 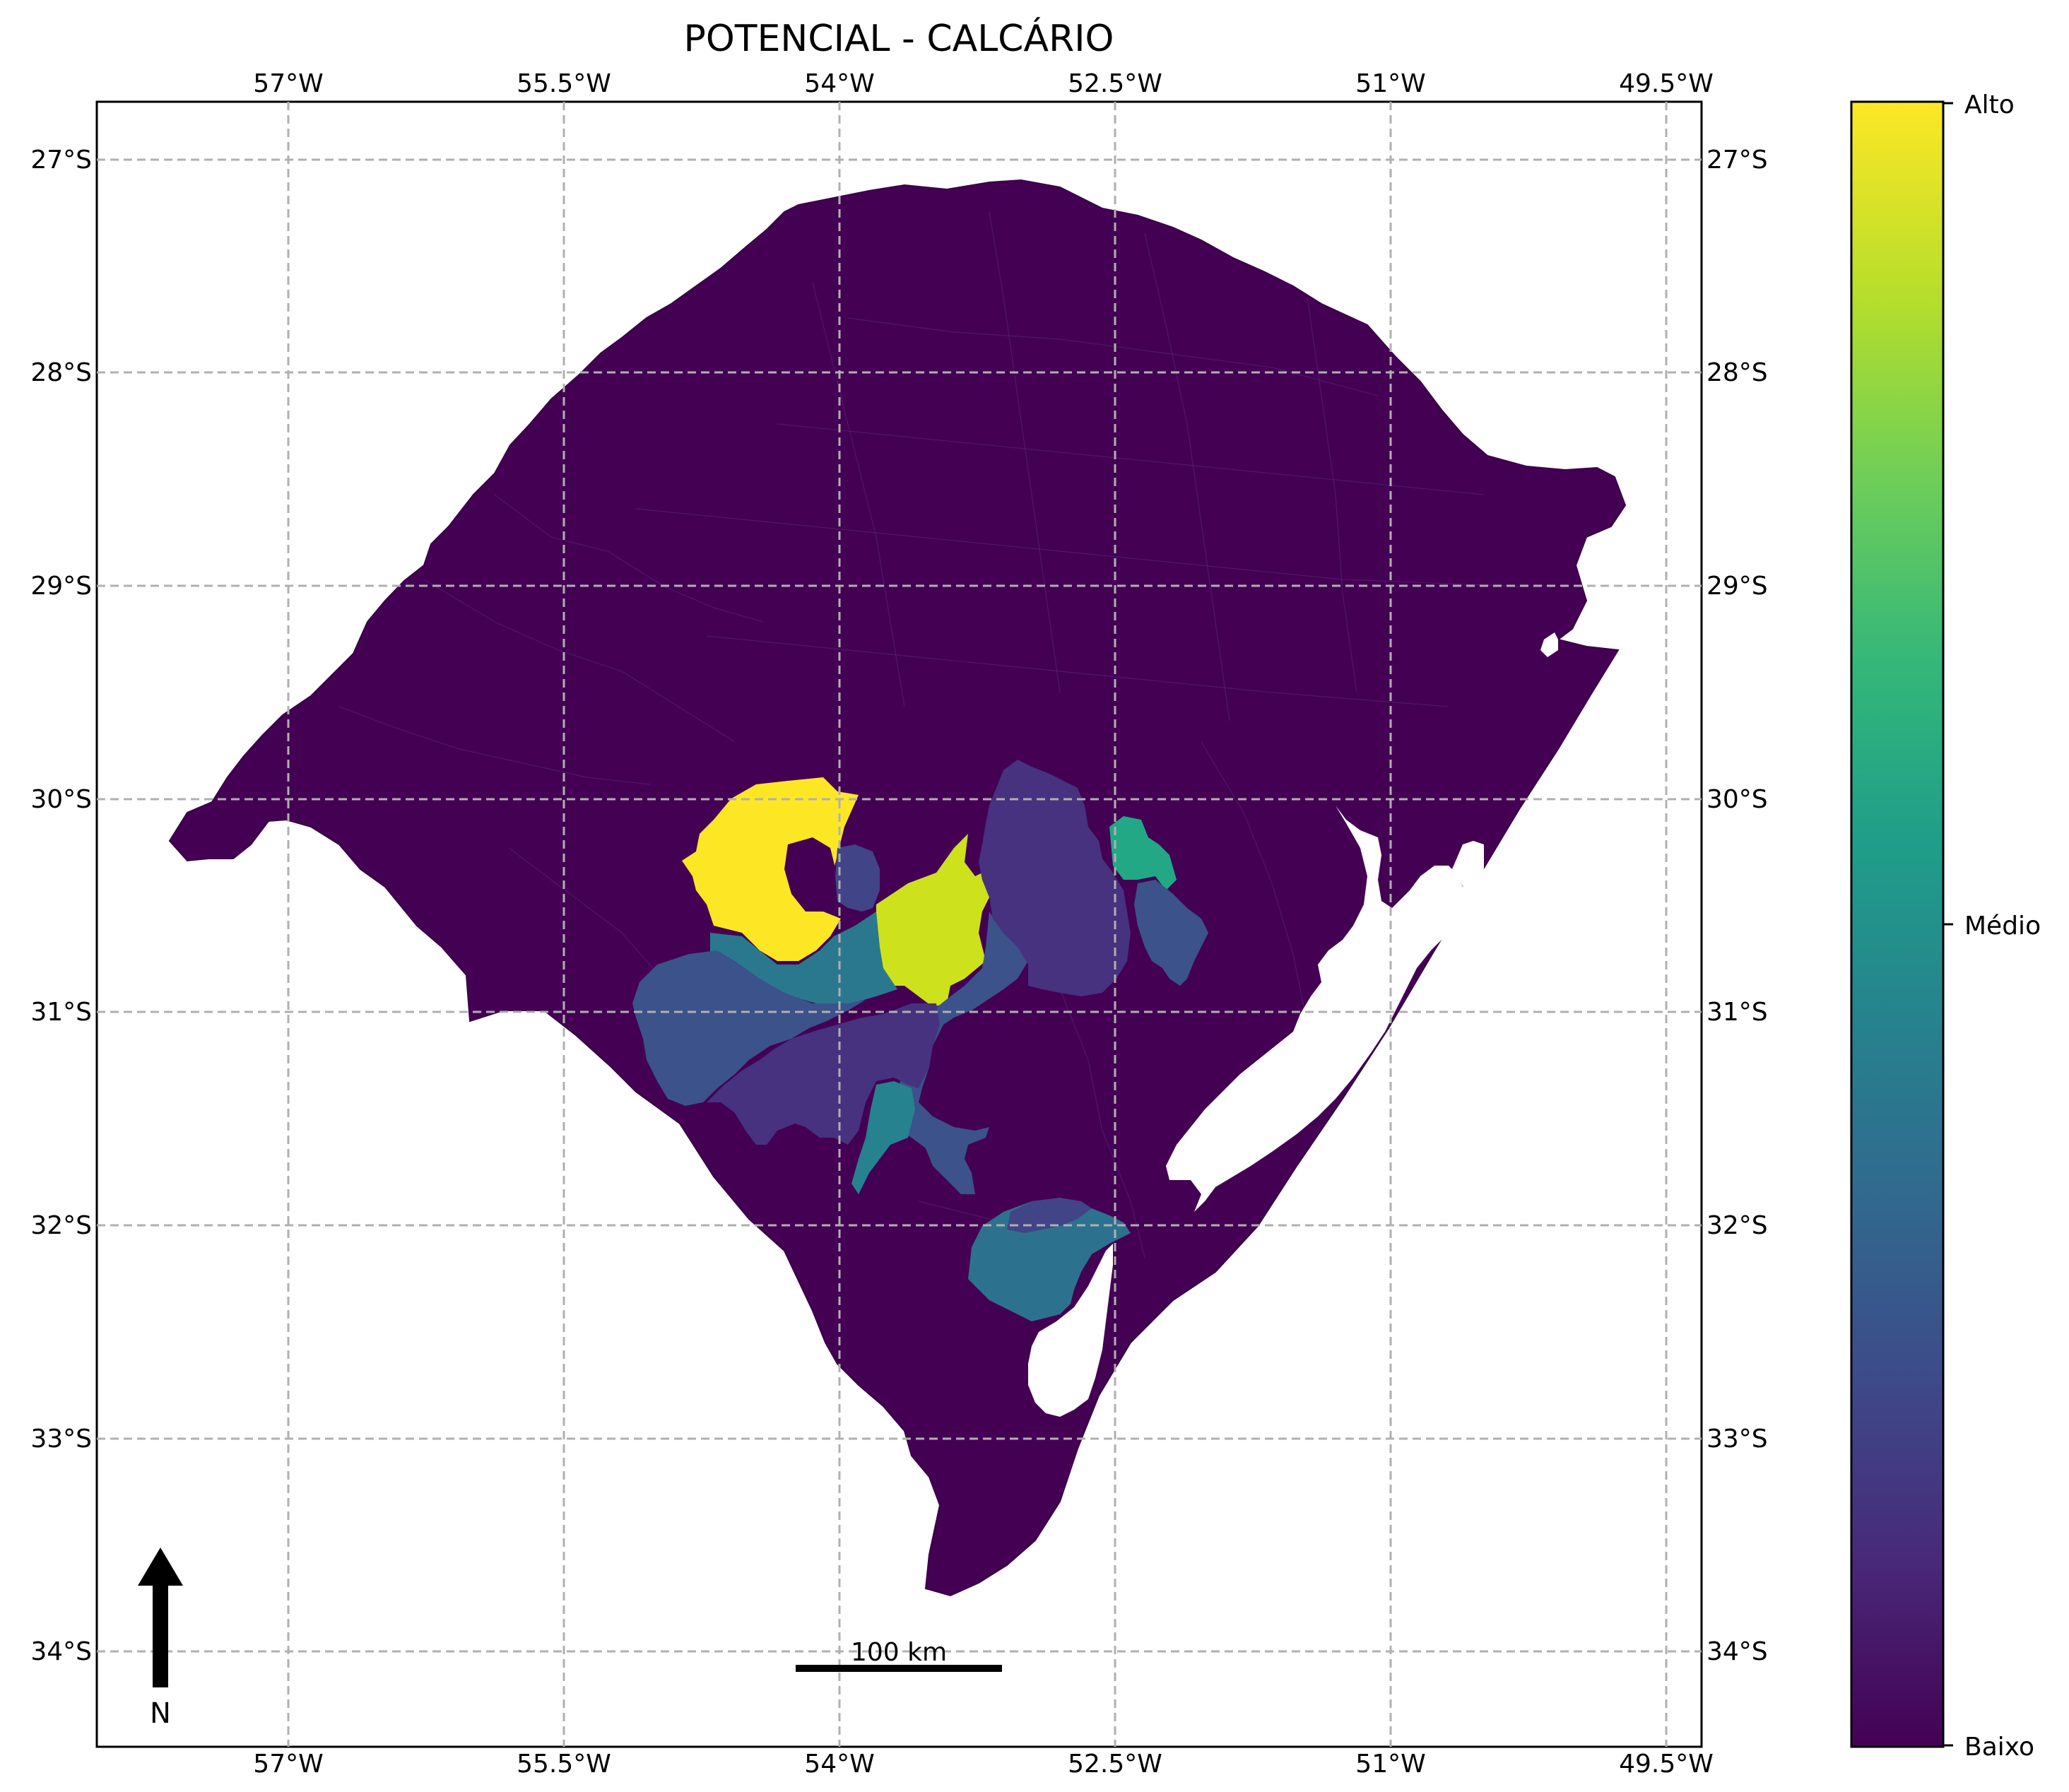 What do you see at coordinates (1738, 1225) in the screenshot?
I see `lat-label-right: 32°S` at bounding box center [1738, 1225].